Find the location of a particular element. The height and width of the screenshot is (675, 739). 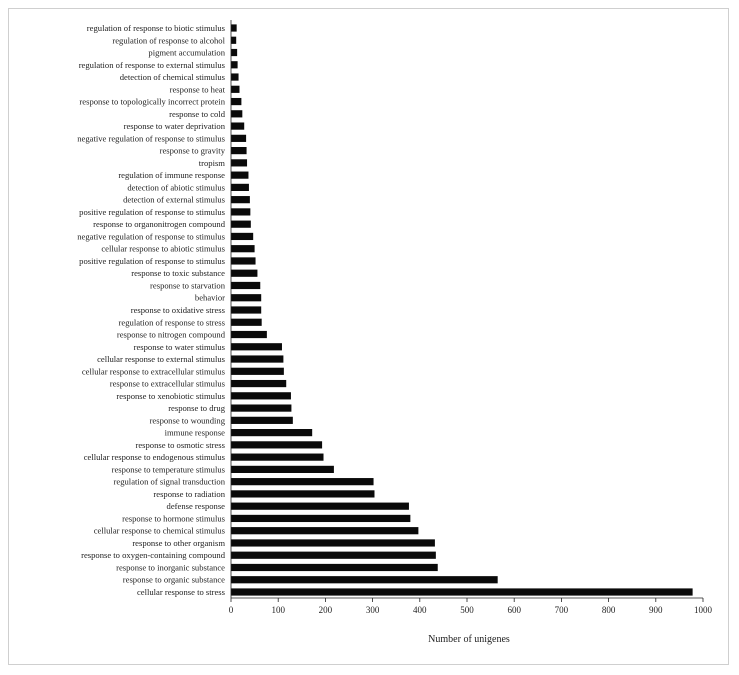

category-label: detection of chemical stimulus is located at coordinates (173, 77).